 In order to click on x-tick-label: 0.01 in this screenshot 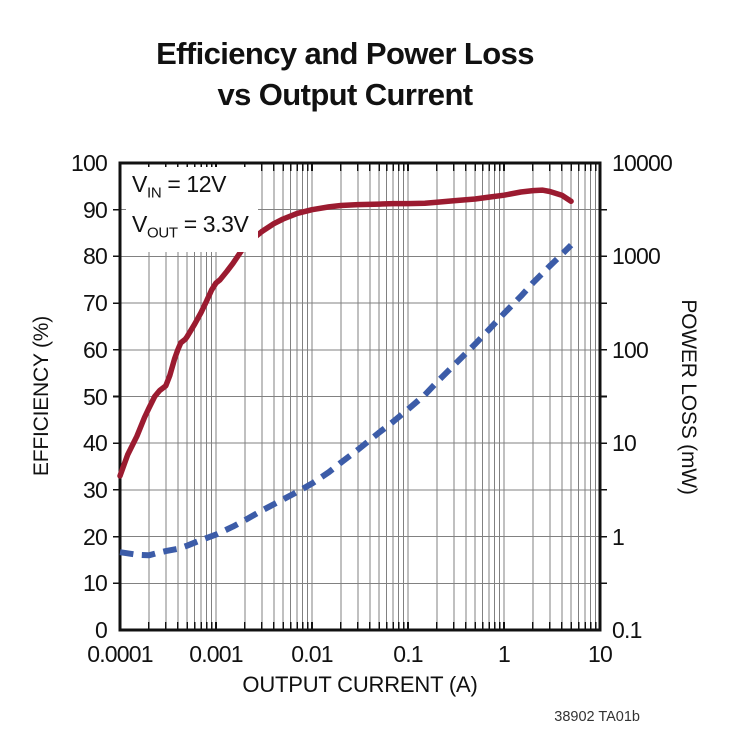, I will do `click(312, 654)`.